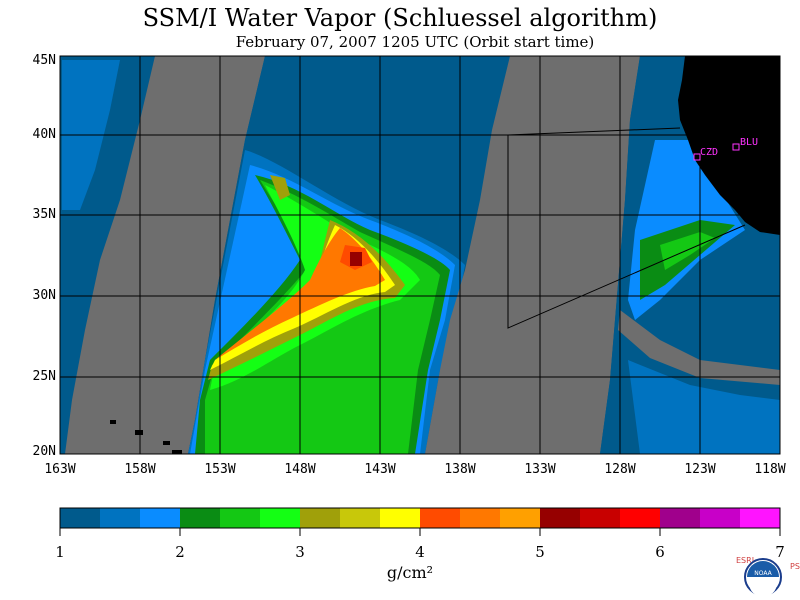  Describe the element at coordinates (729, 145) in the screenshot. I see `land` at that location.